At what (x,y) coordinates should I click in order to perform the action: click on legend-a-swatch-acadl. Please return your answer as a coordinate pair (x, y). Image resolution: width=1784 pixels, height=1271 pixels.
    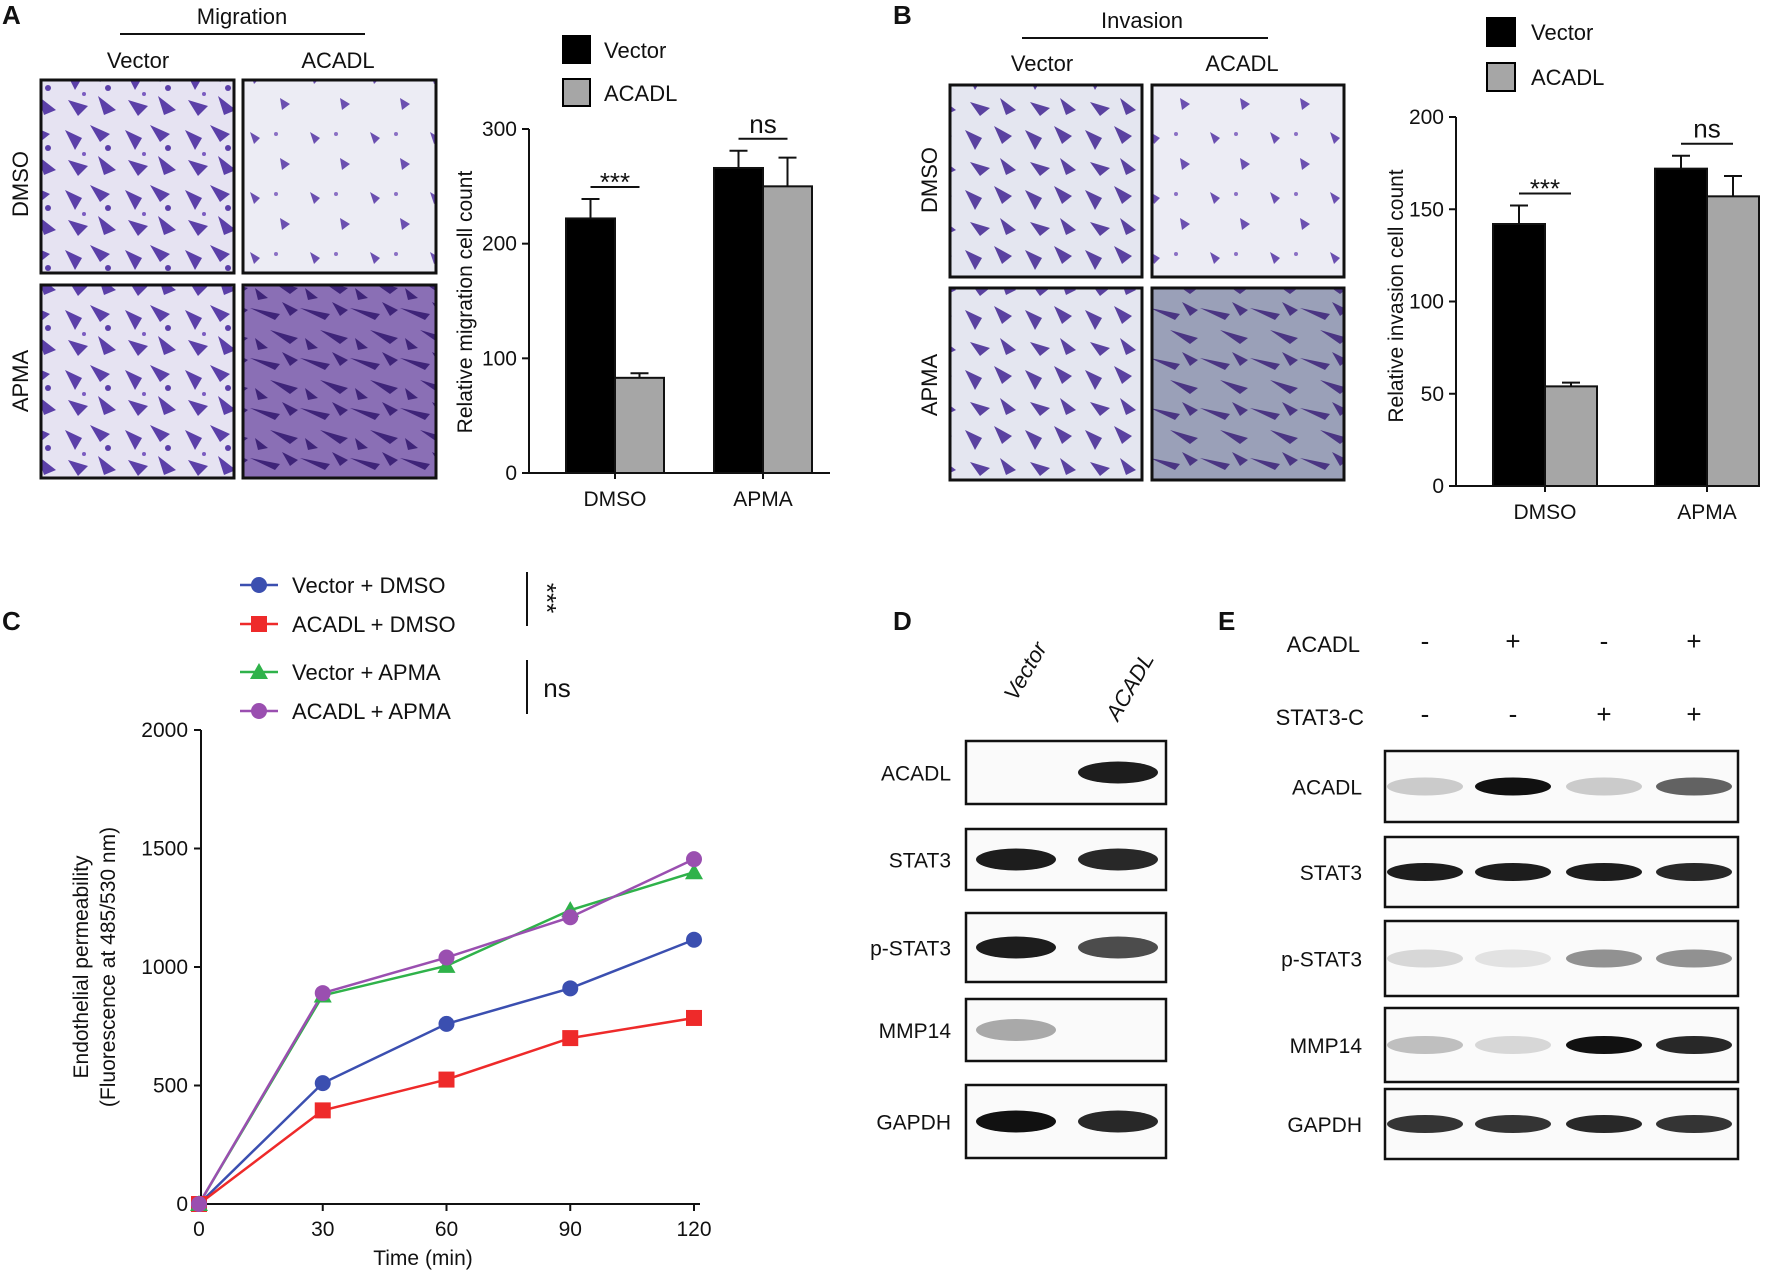
    Looking at the image, I should click on (576, 92).